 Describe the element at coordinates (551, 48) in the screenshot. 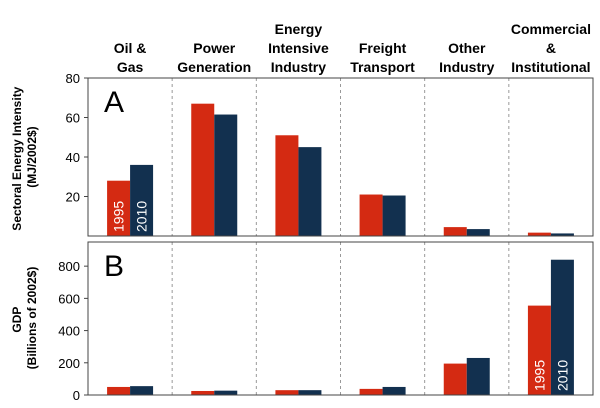

I see `category-label-5-line-1: &` at that location.